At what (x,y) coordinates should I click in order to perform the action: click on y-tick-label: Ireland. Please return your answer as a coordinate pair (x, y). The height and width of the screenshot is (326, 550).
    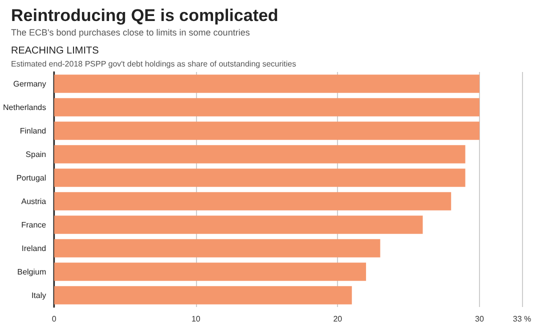
    Looking at the image, I should click on (34, 248).